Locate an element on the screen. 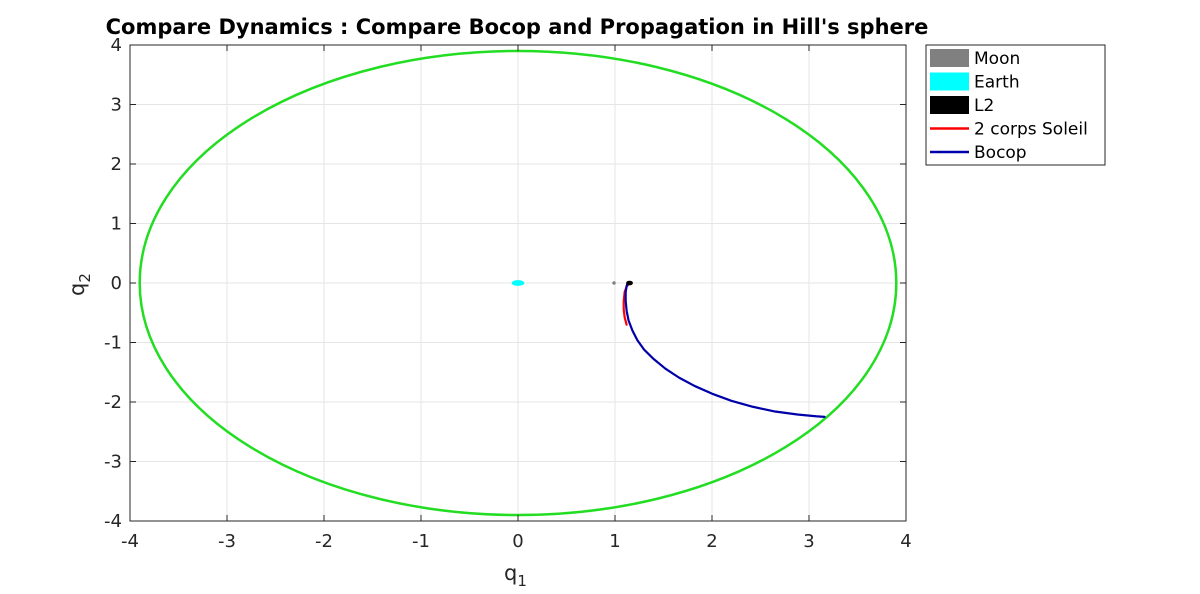 Image resolution: width=1200 pixels, height=594 pixels. body-l2 is located at coordinates (629, 283).